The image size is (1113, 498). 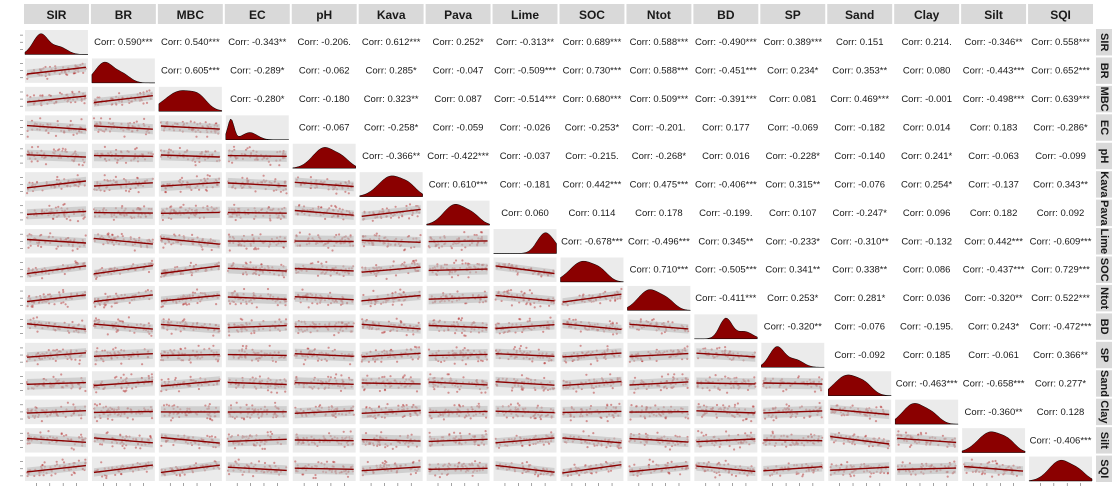 I want to click on corr-label-Kava-Silt: Corr: -0.137, so click(x=993, y=184).